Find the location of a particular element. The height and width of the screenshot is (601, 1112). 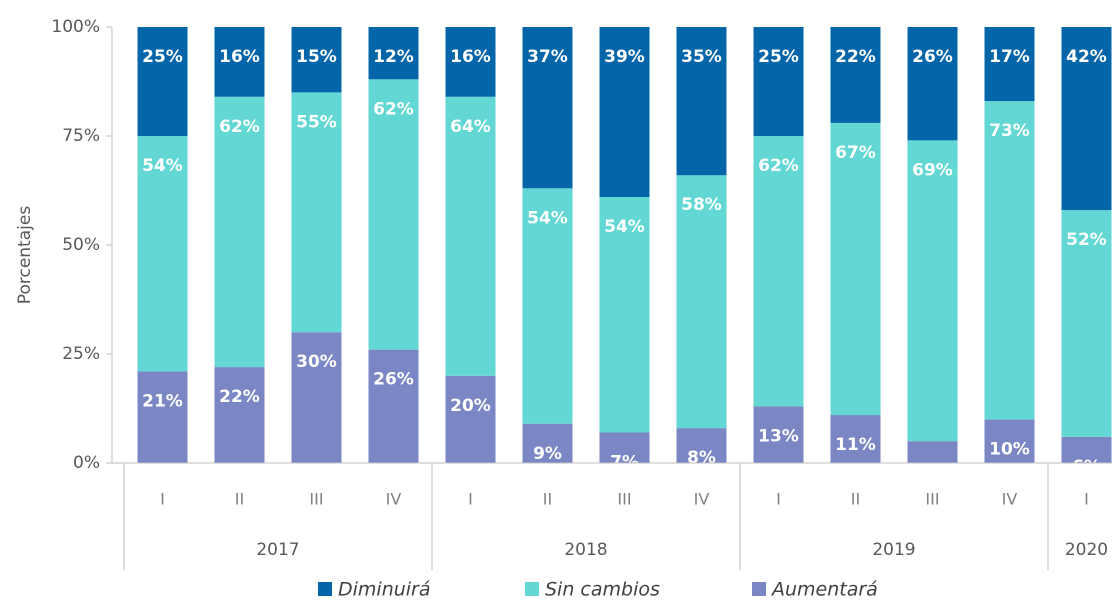

value-label: 9% is located at coordinates (547, 454).